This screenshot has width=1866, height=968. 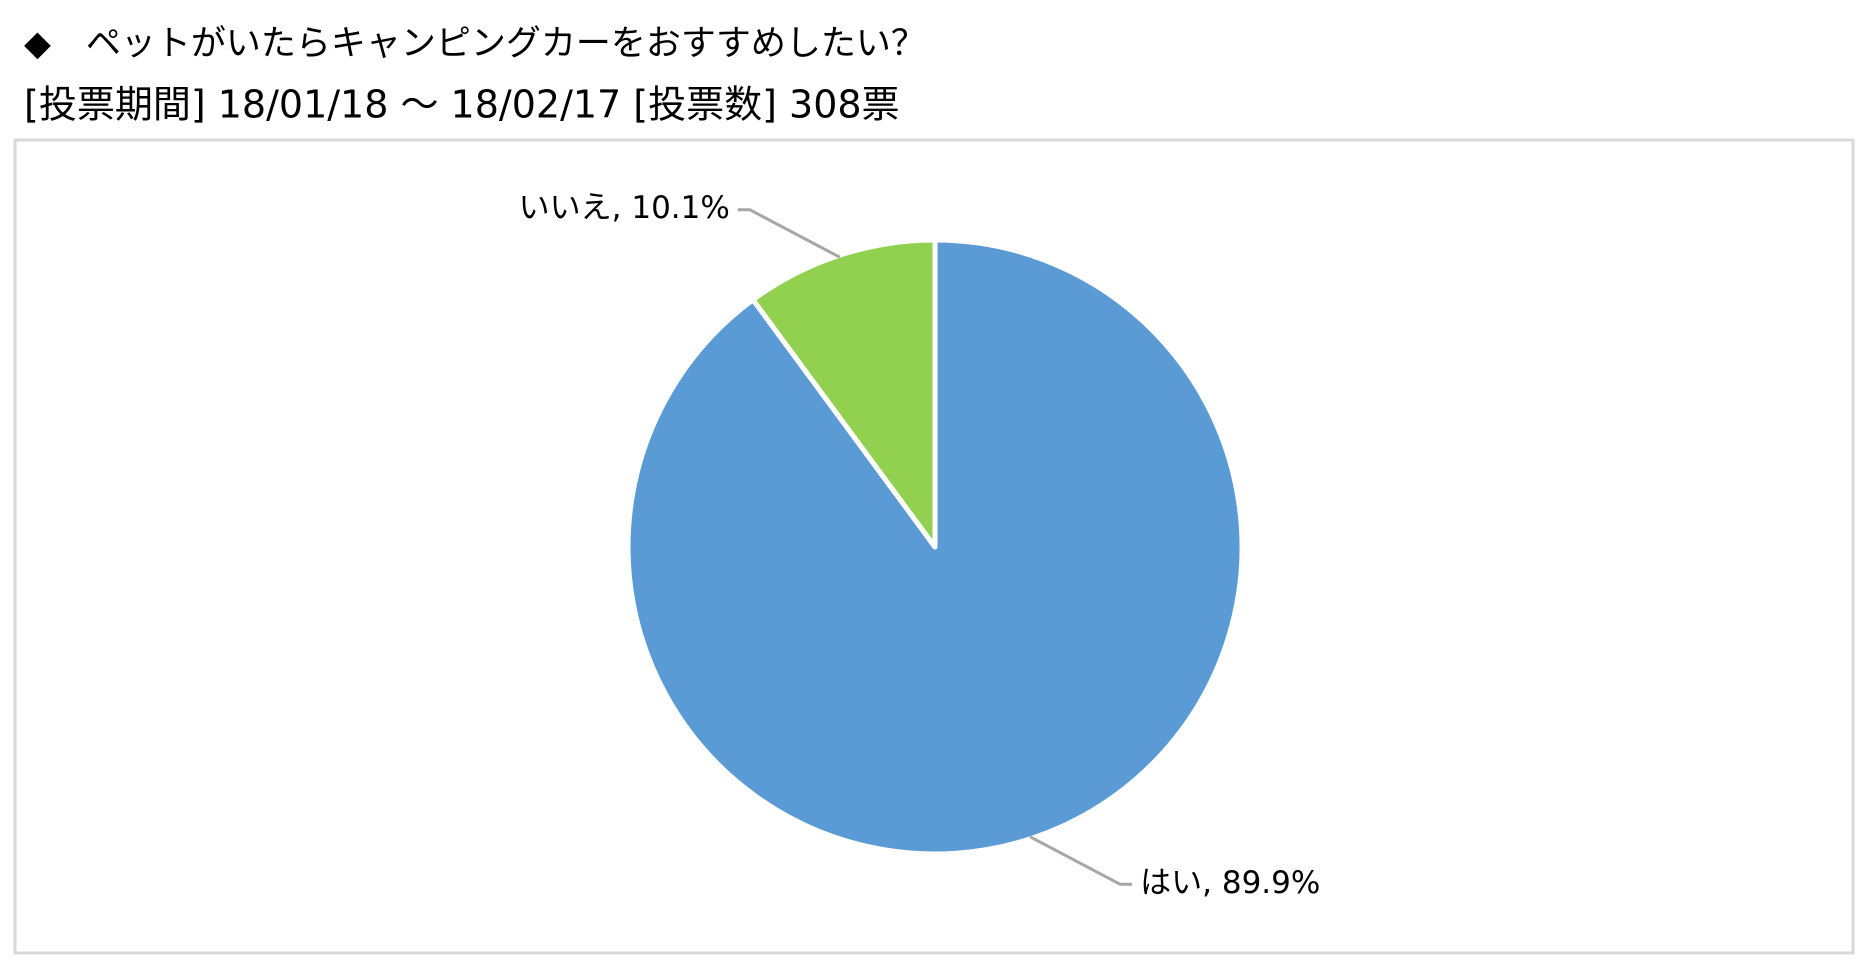 What do you see at coordinates (462, 105) in the screenshot?
I see `chart-subtitle: [投票期間] 18/01/18 ～ 18/02/17 [投票数] 308票` at bounding box center [462, 105].